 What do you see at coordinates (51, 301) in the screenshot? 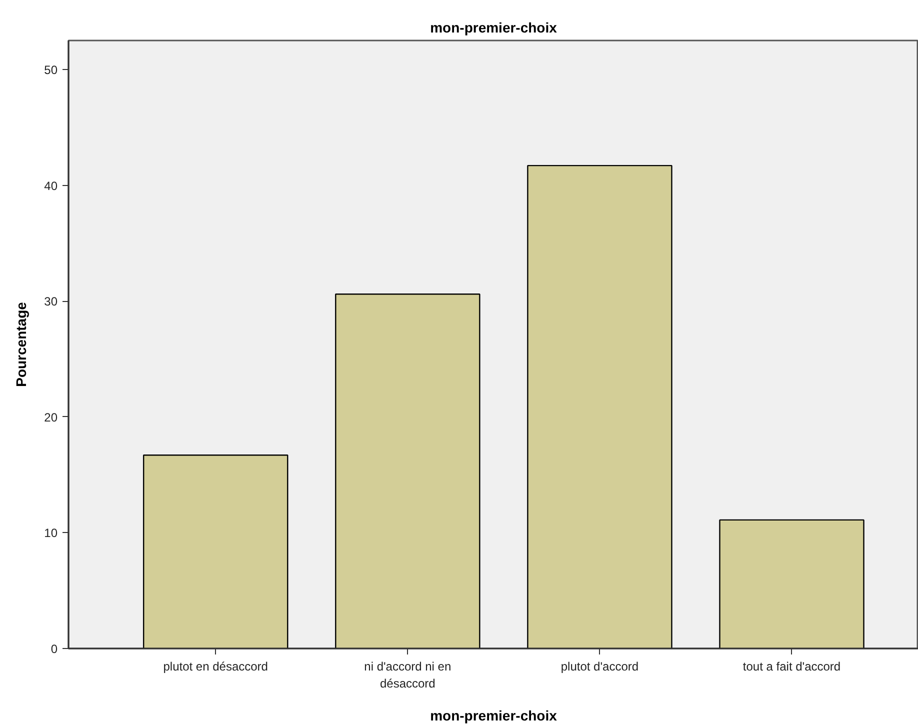
I see `y-tick-label: 30` at bounding box center [51, 301].